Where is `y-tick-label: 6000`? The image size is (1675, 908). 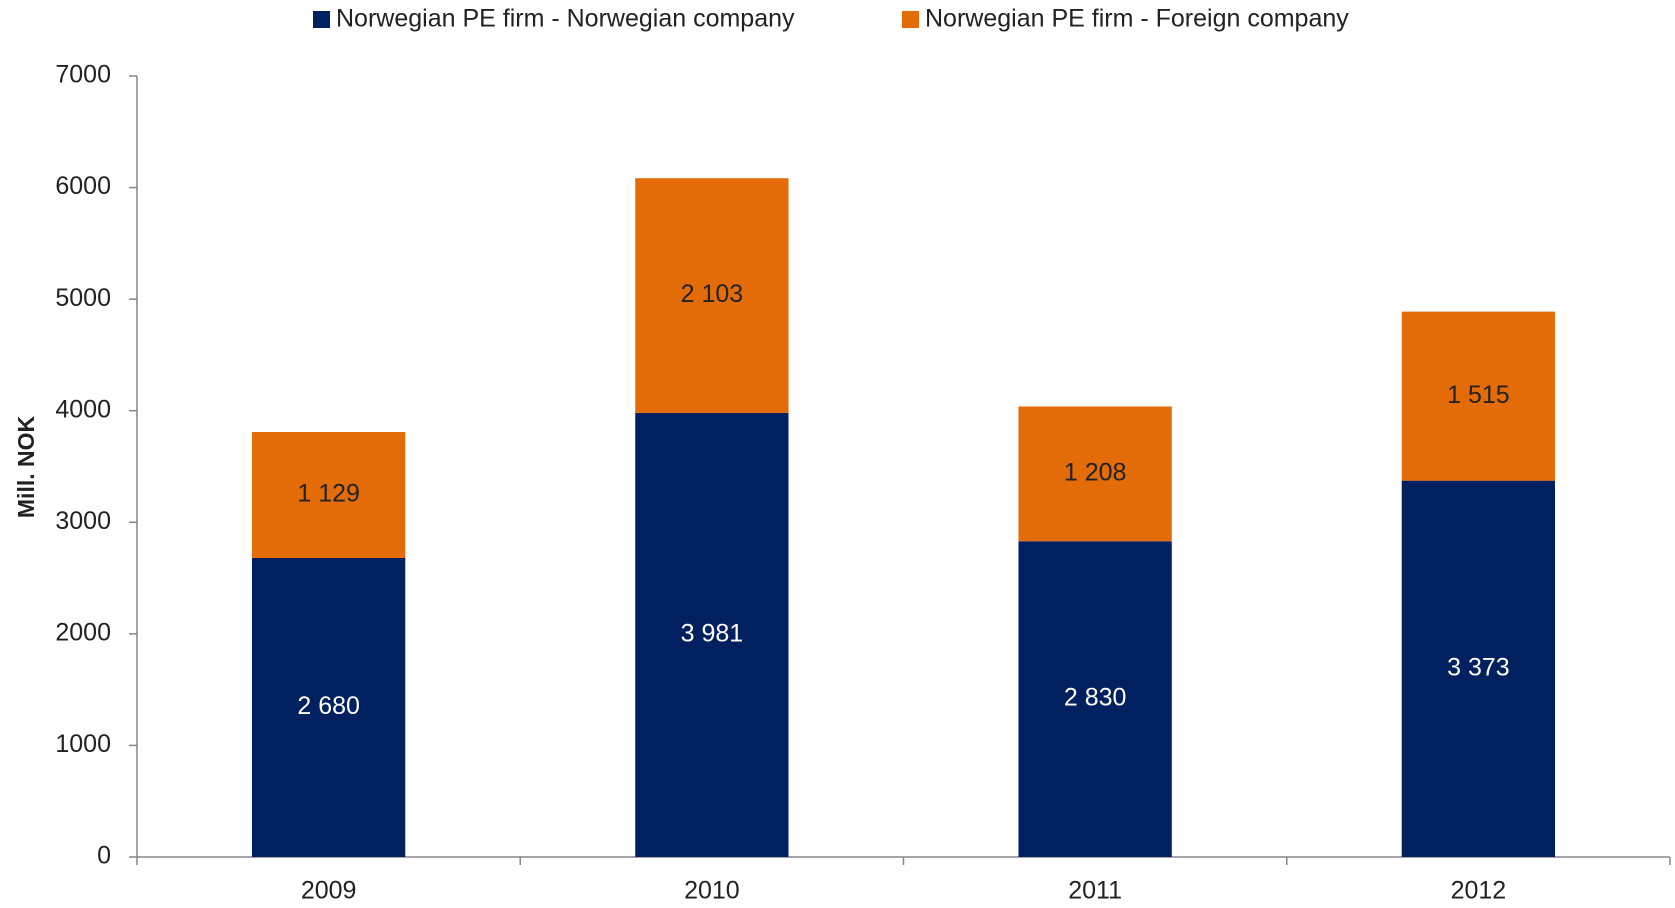
y-tick-label: 6000 is located at coordinates (83, 186).